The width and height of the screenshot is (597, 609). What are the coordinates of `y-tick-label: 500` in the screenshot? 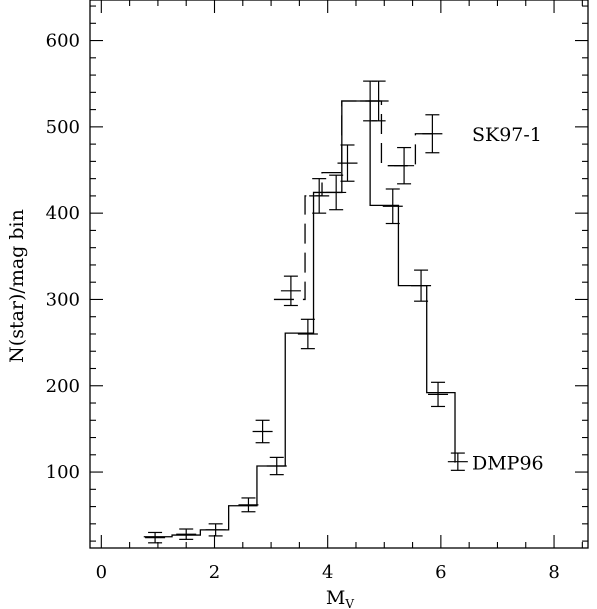 It's located at (63, 127).